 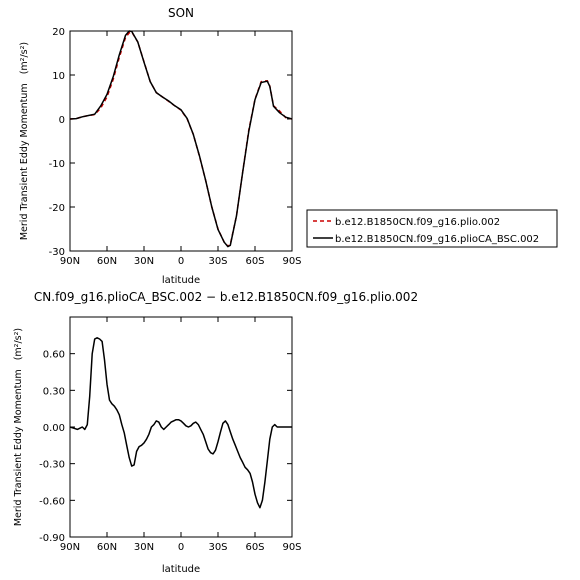 I want to click on p0-x-tick-label: 0, so click(x=181, y=261).